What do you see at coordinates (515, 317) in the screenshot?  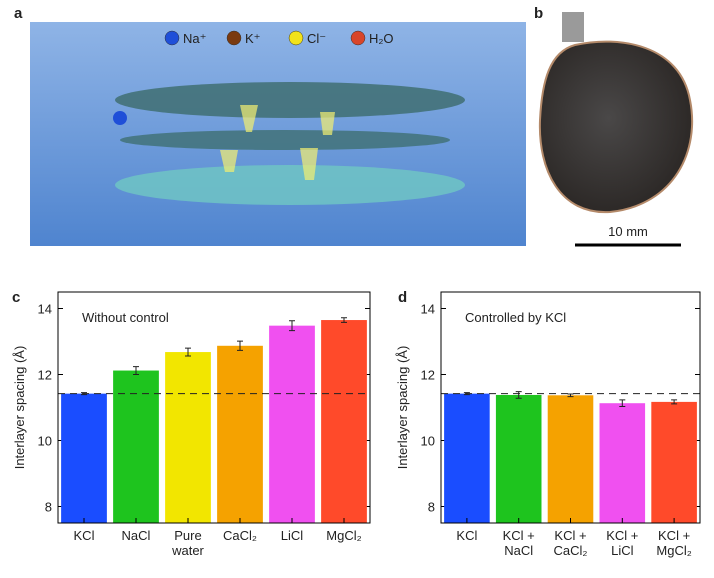 I see `annotation: Controlled by KCl` at bounding box center [515, 317].